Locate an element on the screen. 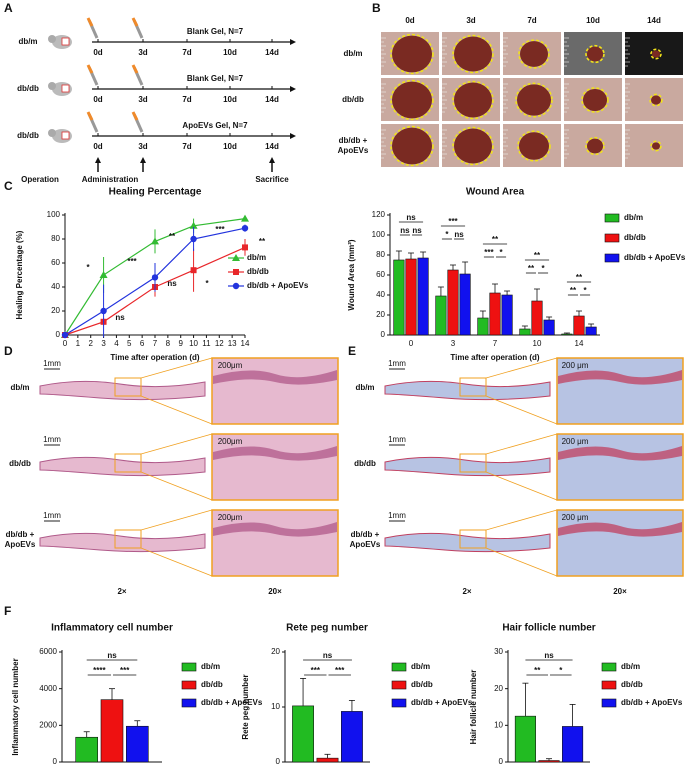 The height and width of the screenshot is (771, 685). y-tick-label: 100 is located at coordinates (379, 234).